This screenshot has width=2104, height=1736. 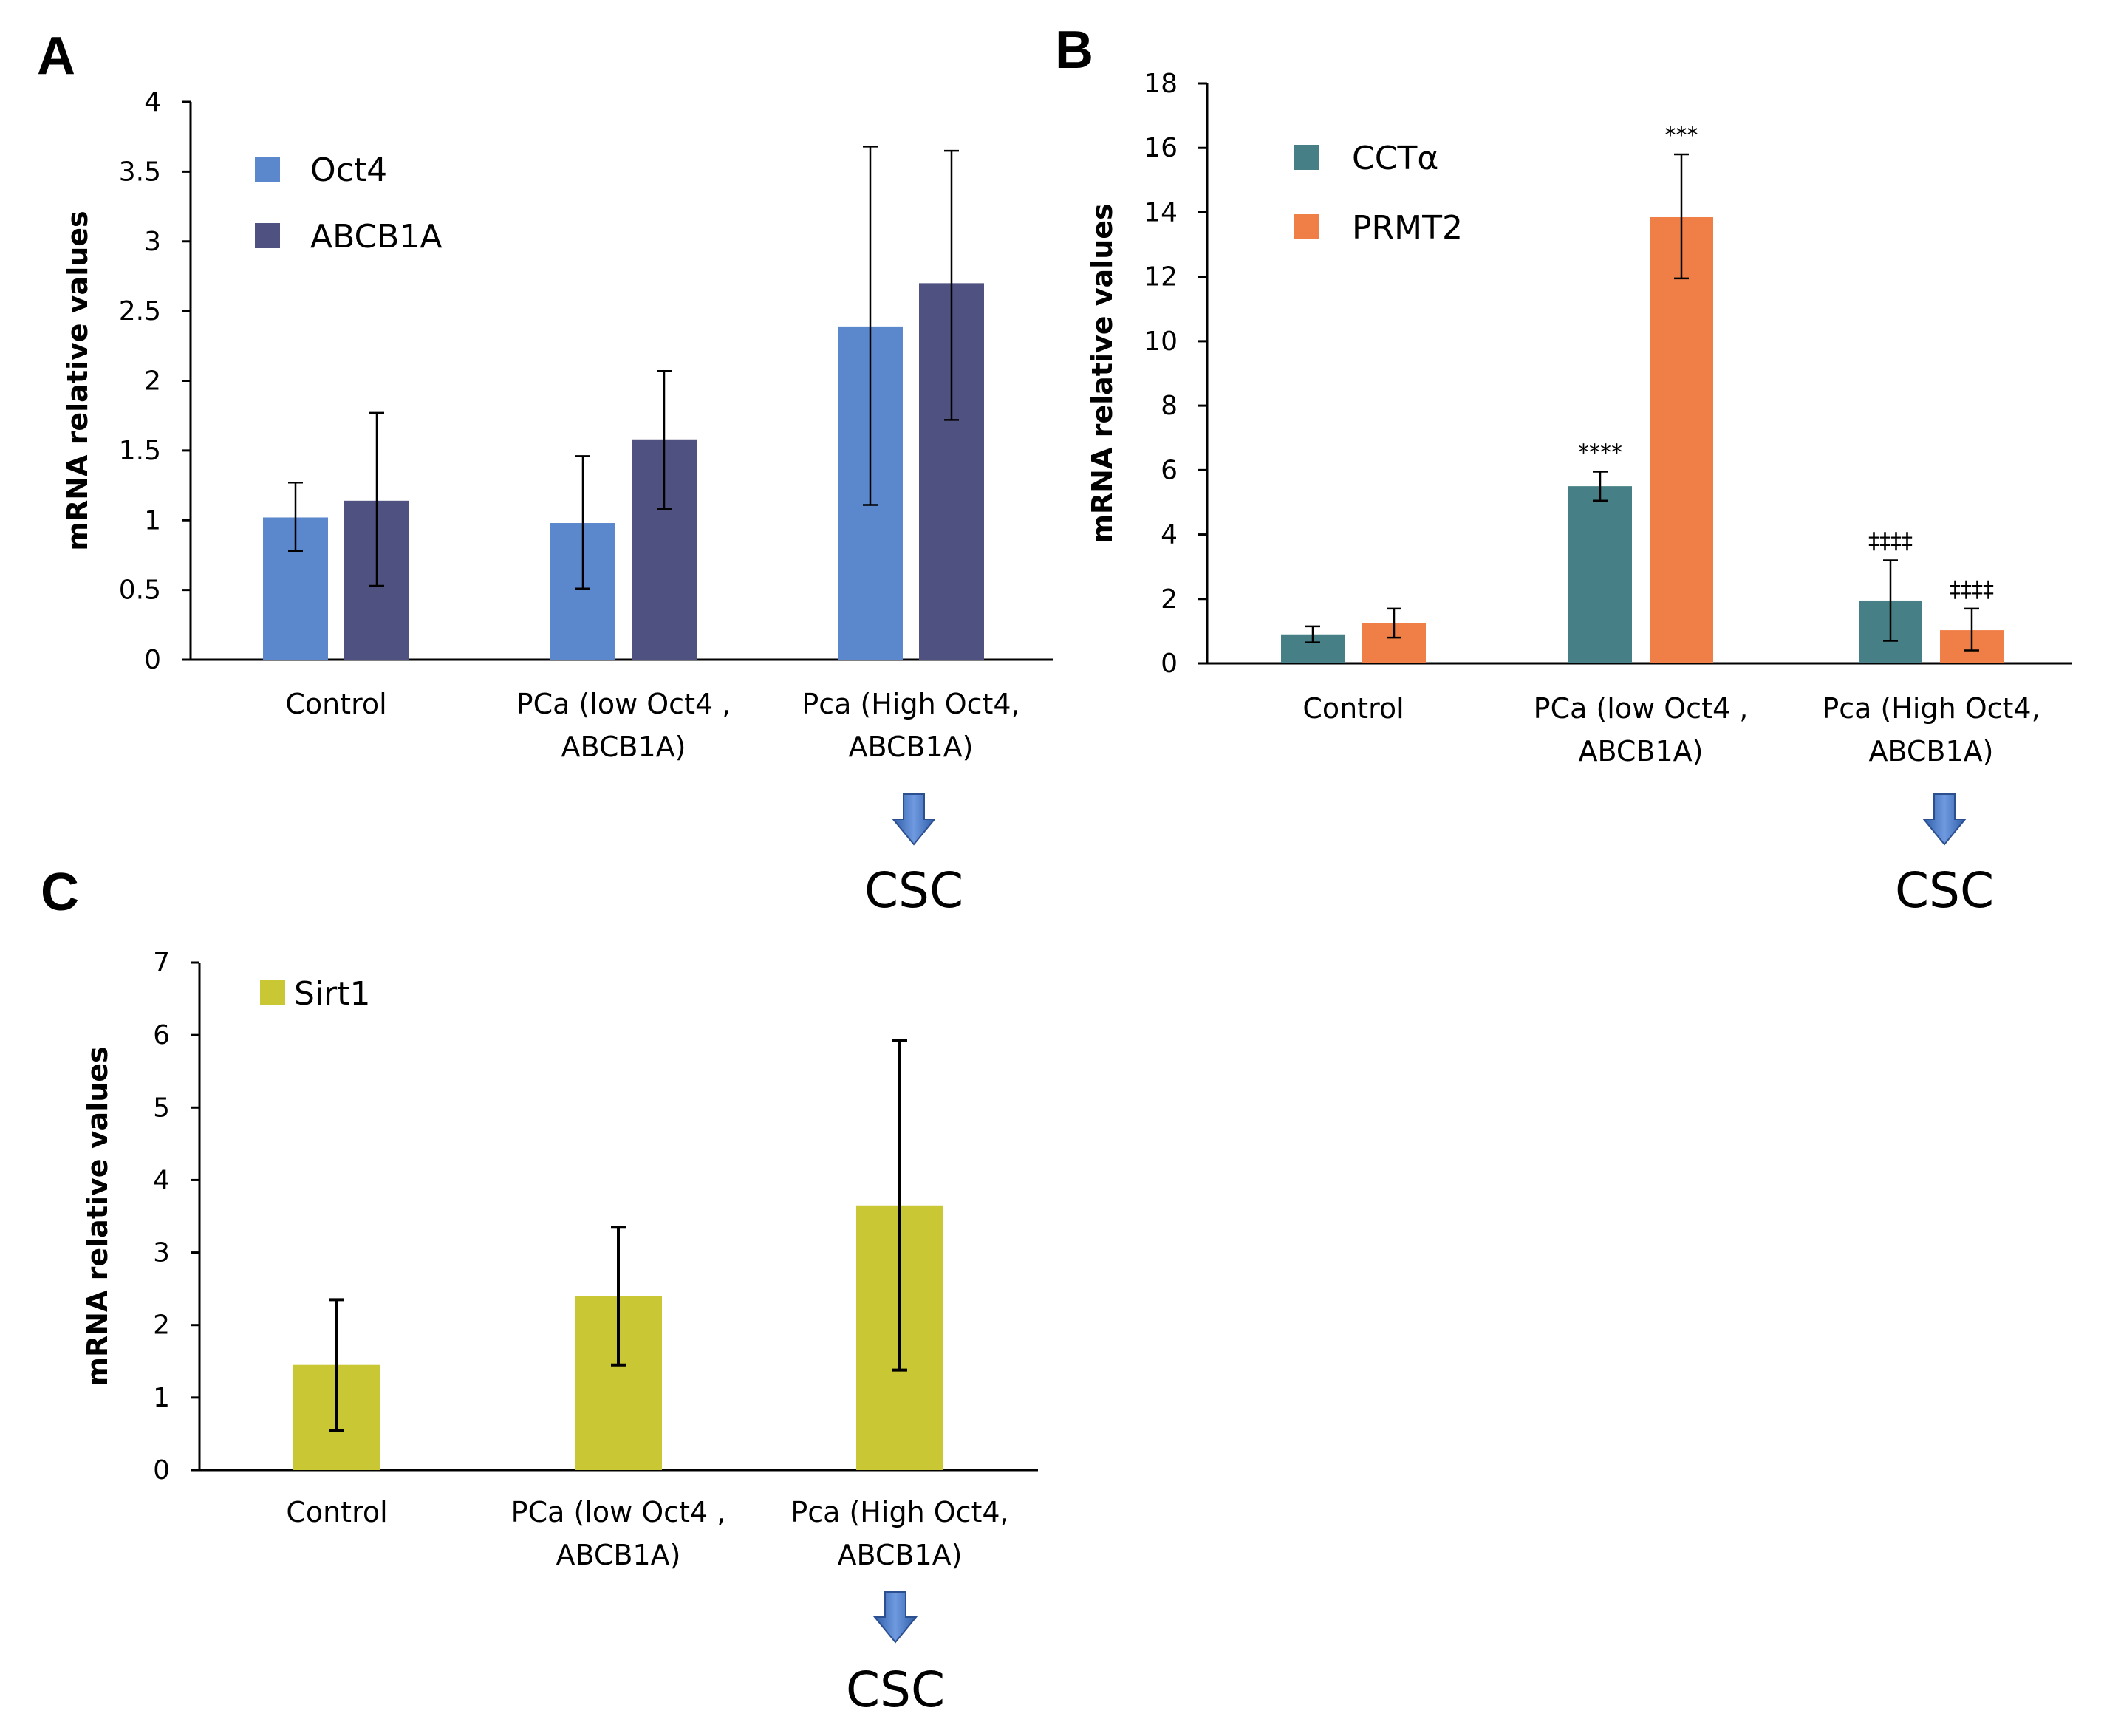 What do you see at coordinates (267, 169) in the screenshot?
I see `legend-swatch-oct4` at bounding box center [267, 169].